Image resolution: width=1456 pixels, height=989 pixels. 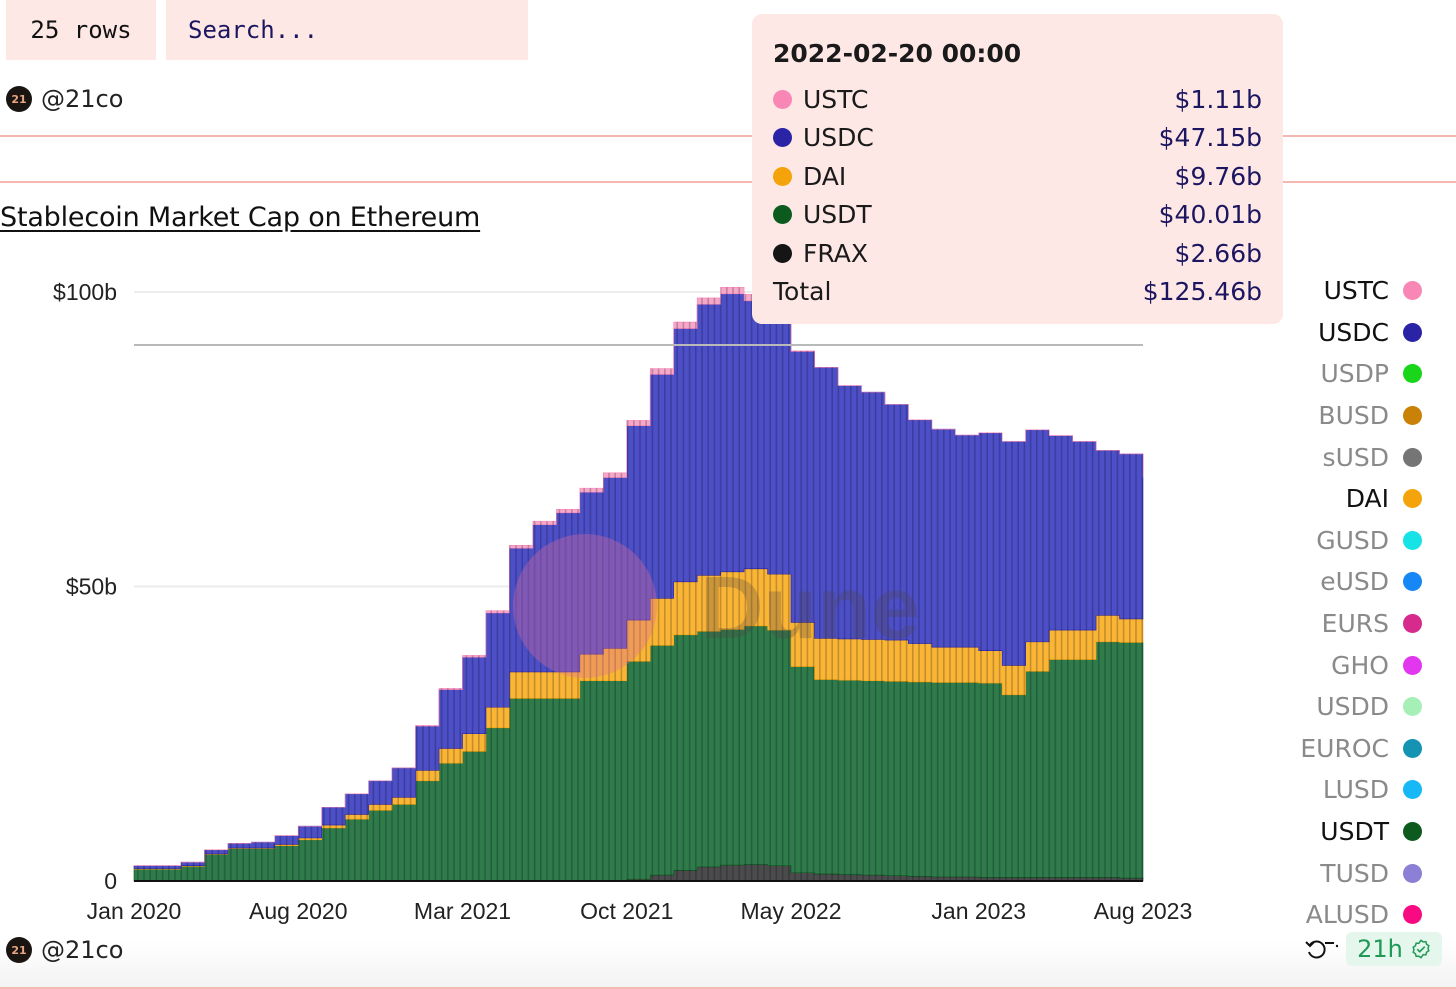 I want to click on footer-author-link: 21 @21co, so click(x=64, y=950).